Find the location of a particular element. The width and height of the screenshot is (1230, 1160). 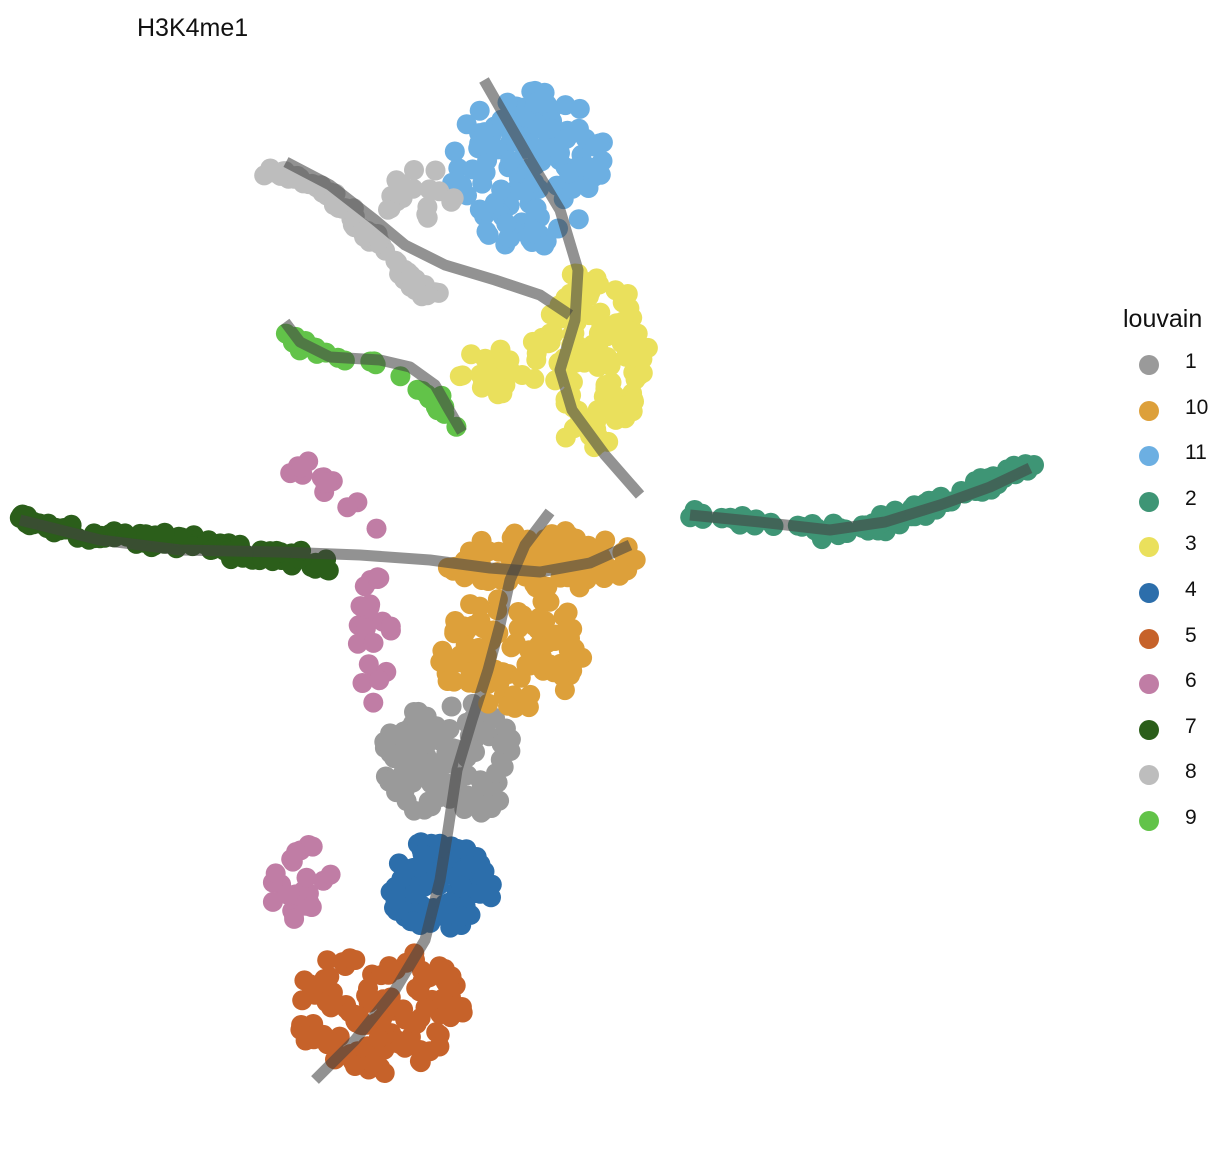

legend-label: 6 is located at coordinates (1191, 681).